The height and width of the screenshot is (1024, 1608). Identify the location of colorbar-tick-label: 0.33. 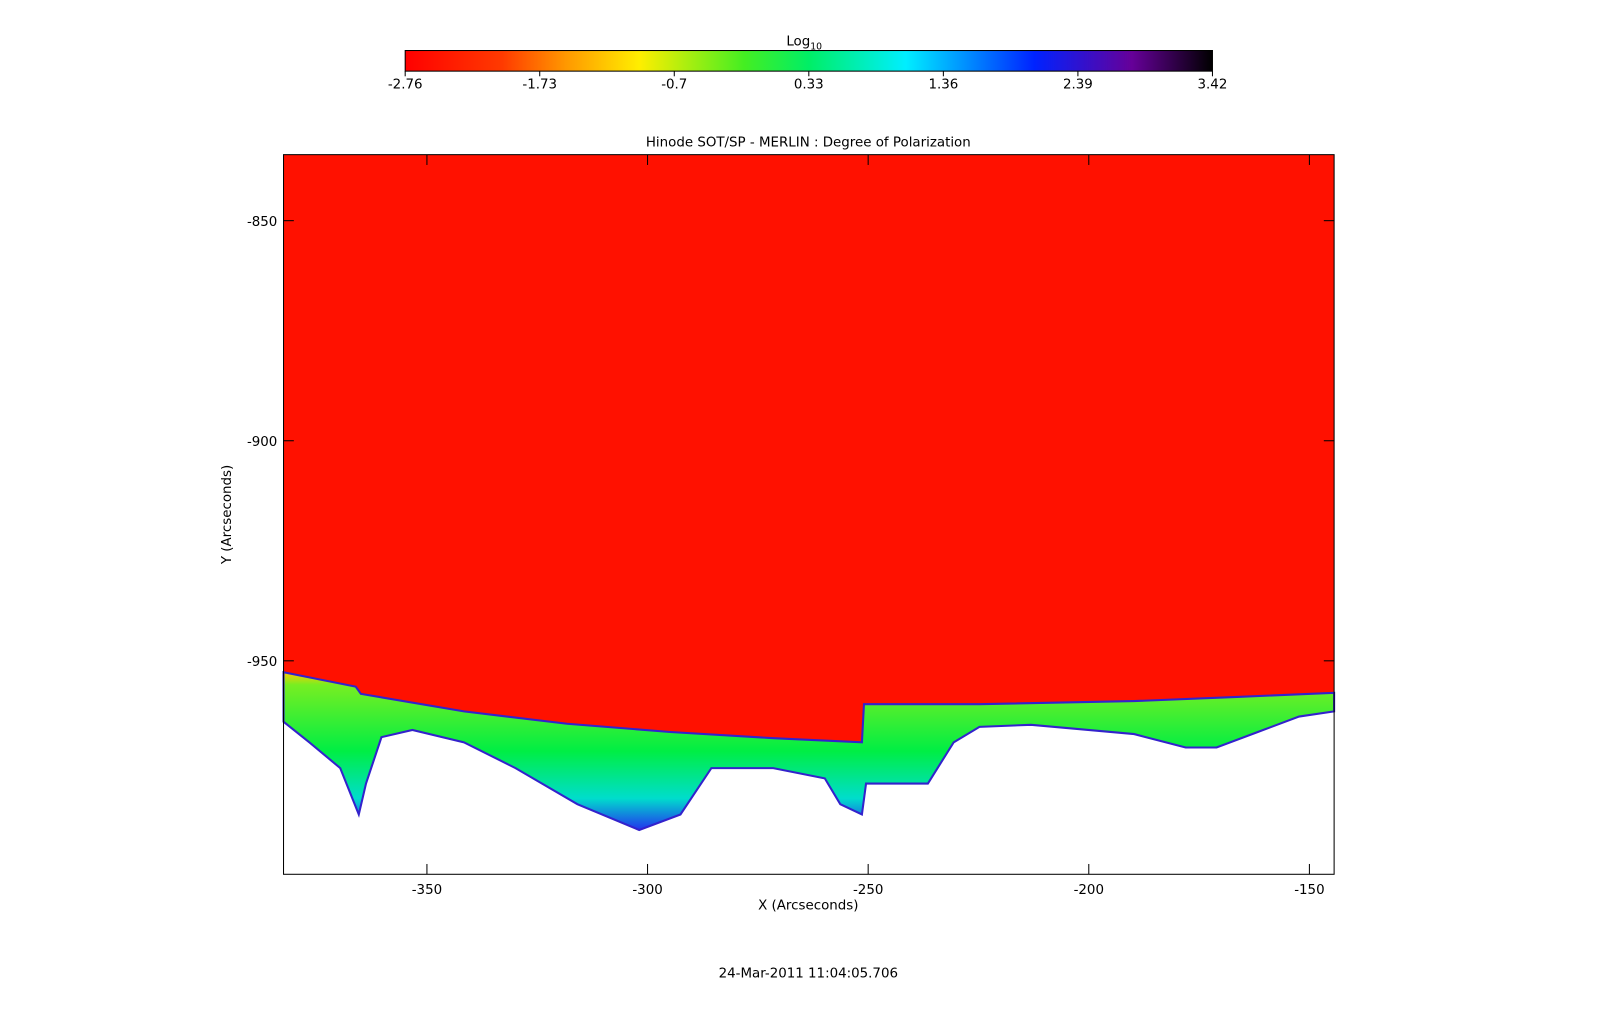
(809, 85).